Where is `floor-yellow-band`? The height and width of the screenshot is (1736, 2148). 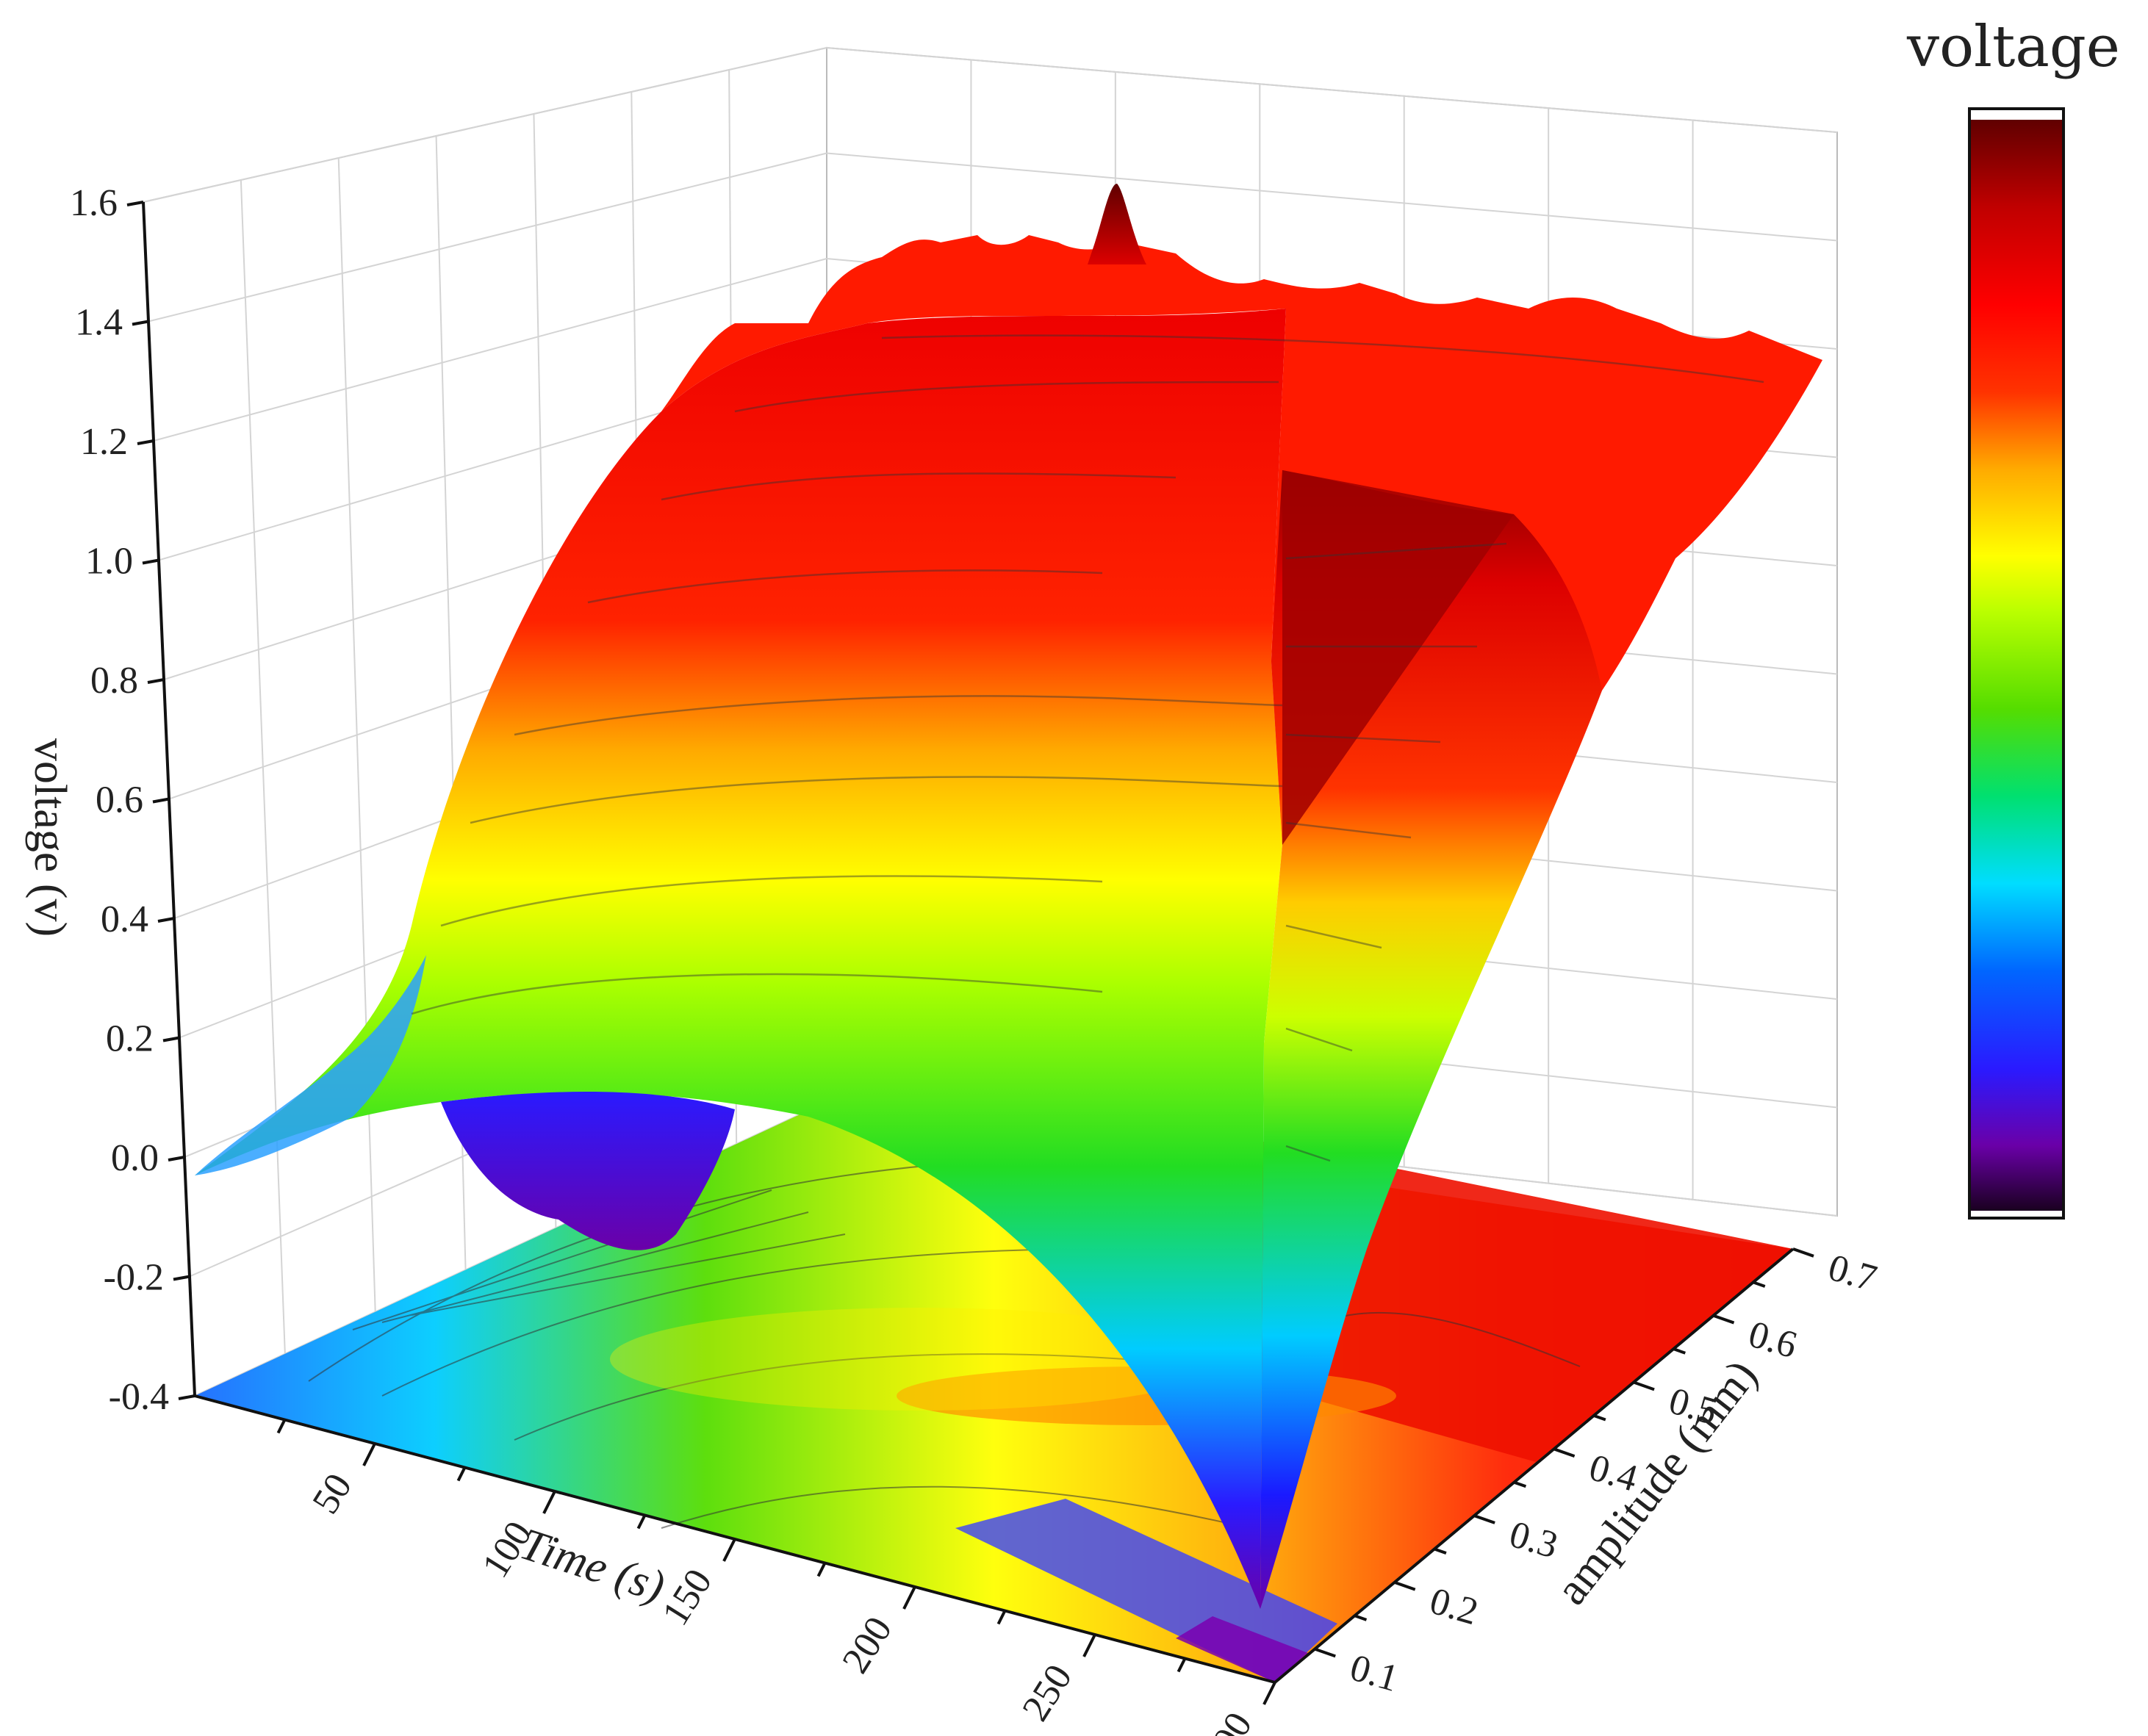 floor-yellow-band is located at coordinates (918, 1359).